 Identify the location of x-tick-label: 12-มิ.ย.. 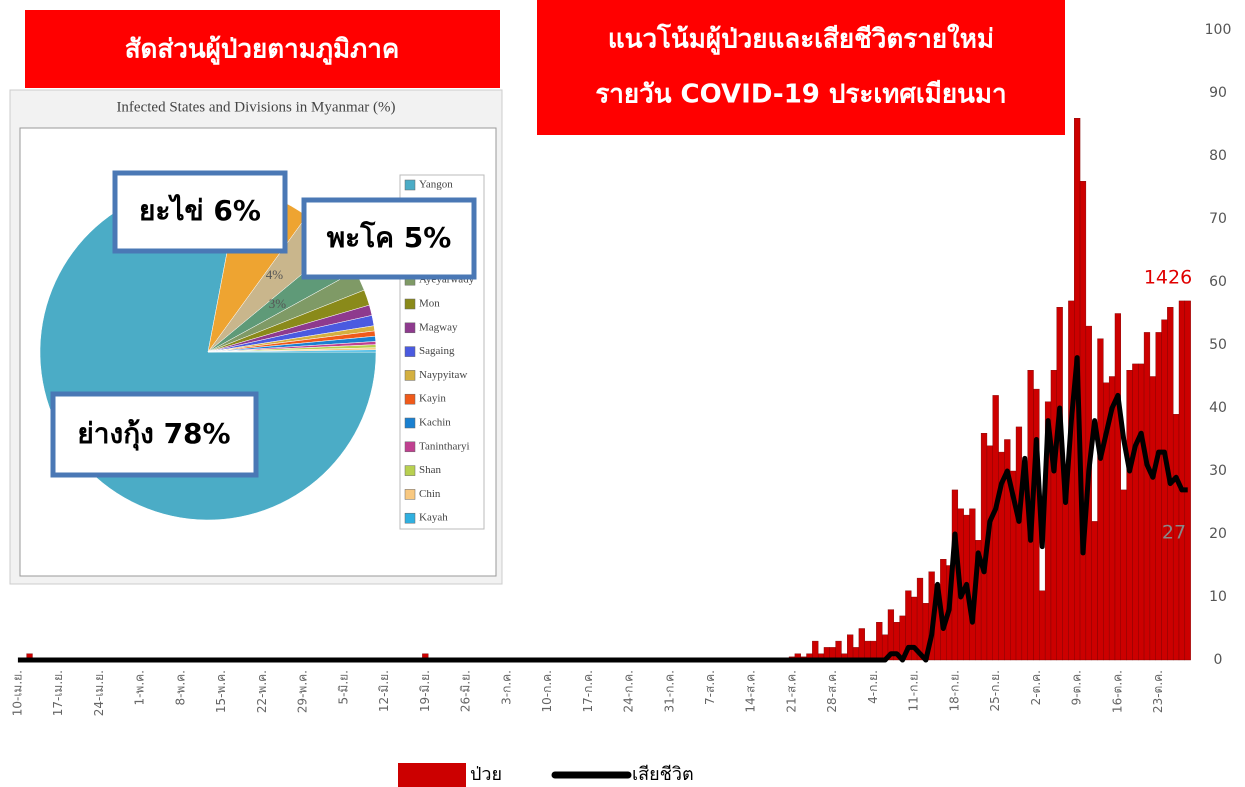
(384, 691).